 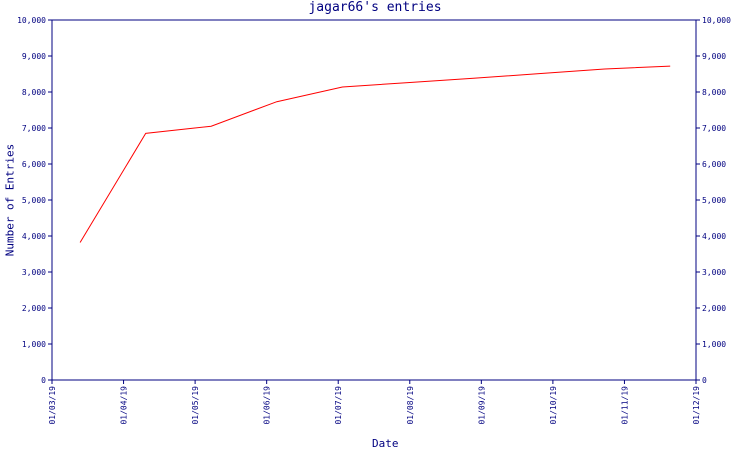 I want to click on x-tick-label: 01/08/19, so click(x=410, y=405).